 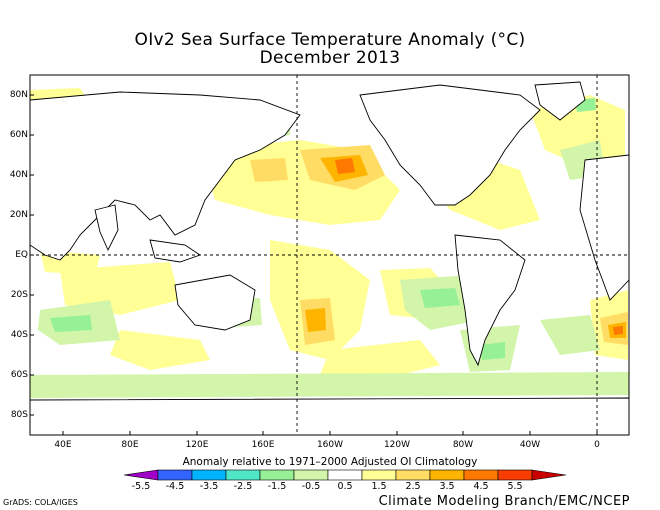 I want to click on lon-label-40e: 40E, so click(x=63, y=445).